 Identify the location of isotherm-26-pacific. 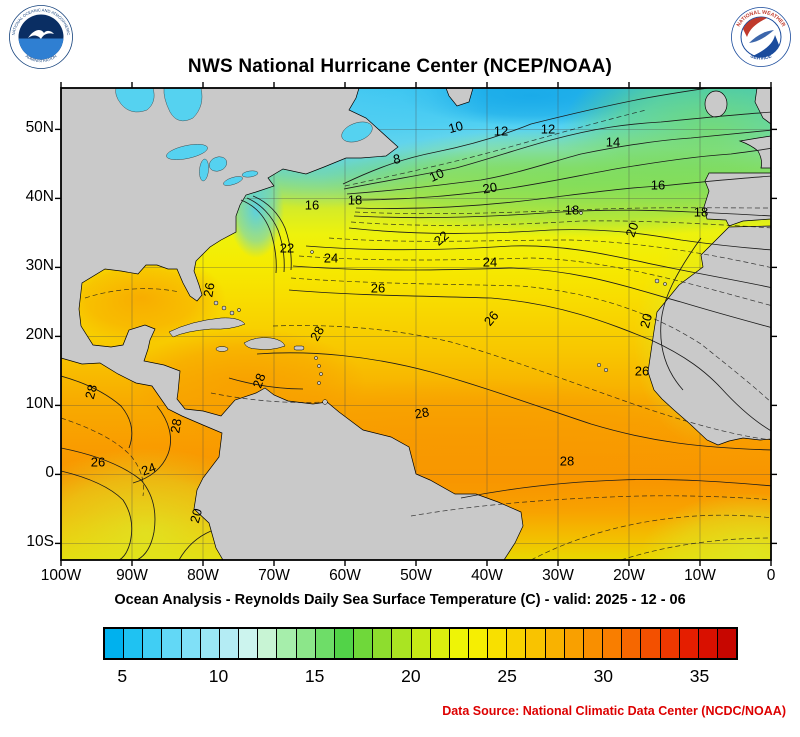
(108, 503).